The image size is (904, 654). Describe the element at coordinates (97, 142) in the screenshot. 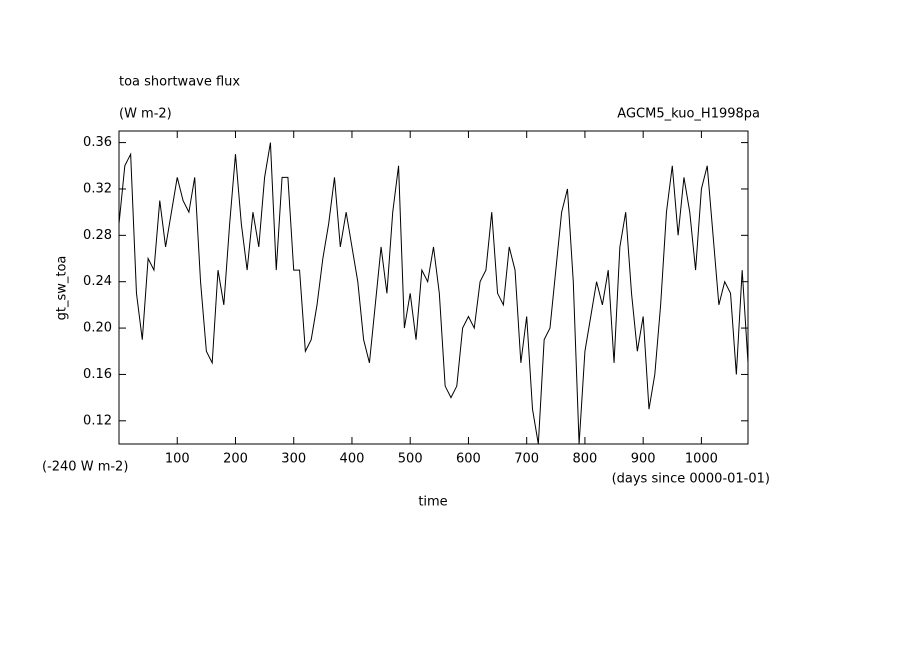

I see `y-tick-label: 0.36` at that location.